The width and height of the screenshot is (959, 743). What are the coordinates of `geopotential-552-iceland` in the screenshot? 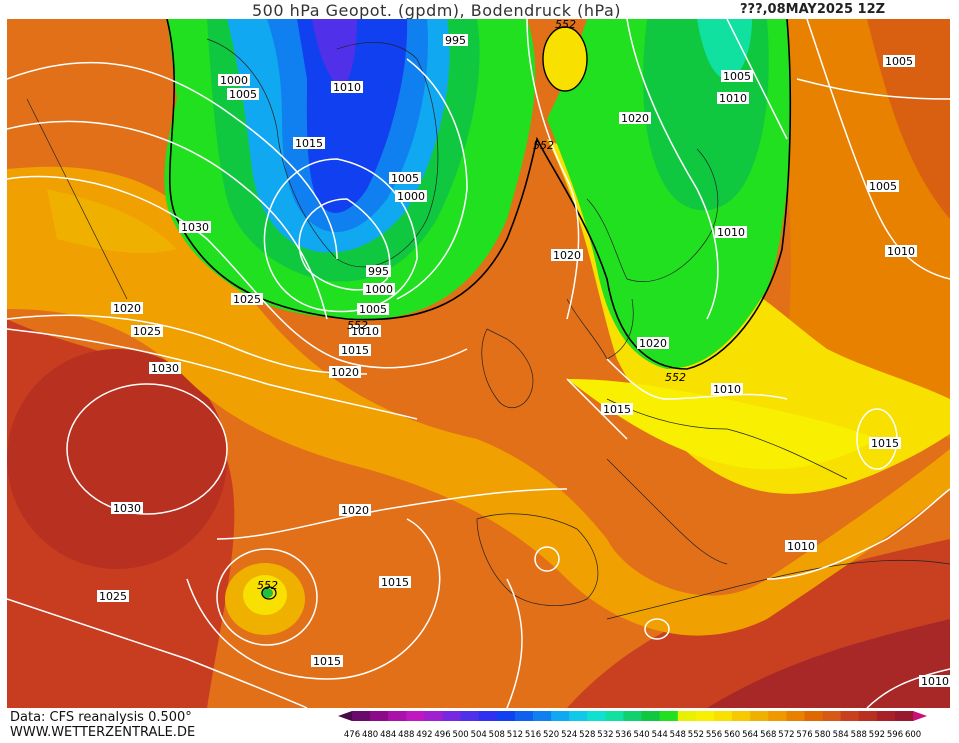 It's located at (565, 59).